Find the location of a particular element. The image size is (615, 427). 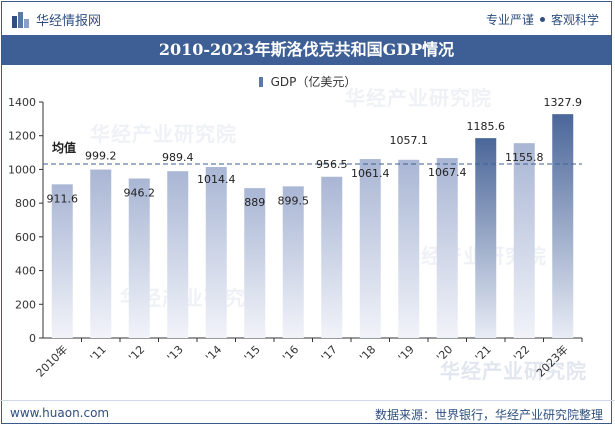

x-tick-label: '18 is located at coordinates (367, 353).